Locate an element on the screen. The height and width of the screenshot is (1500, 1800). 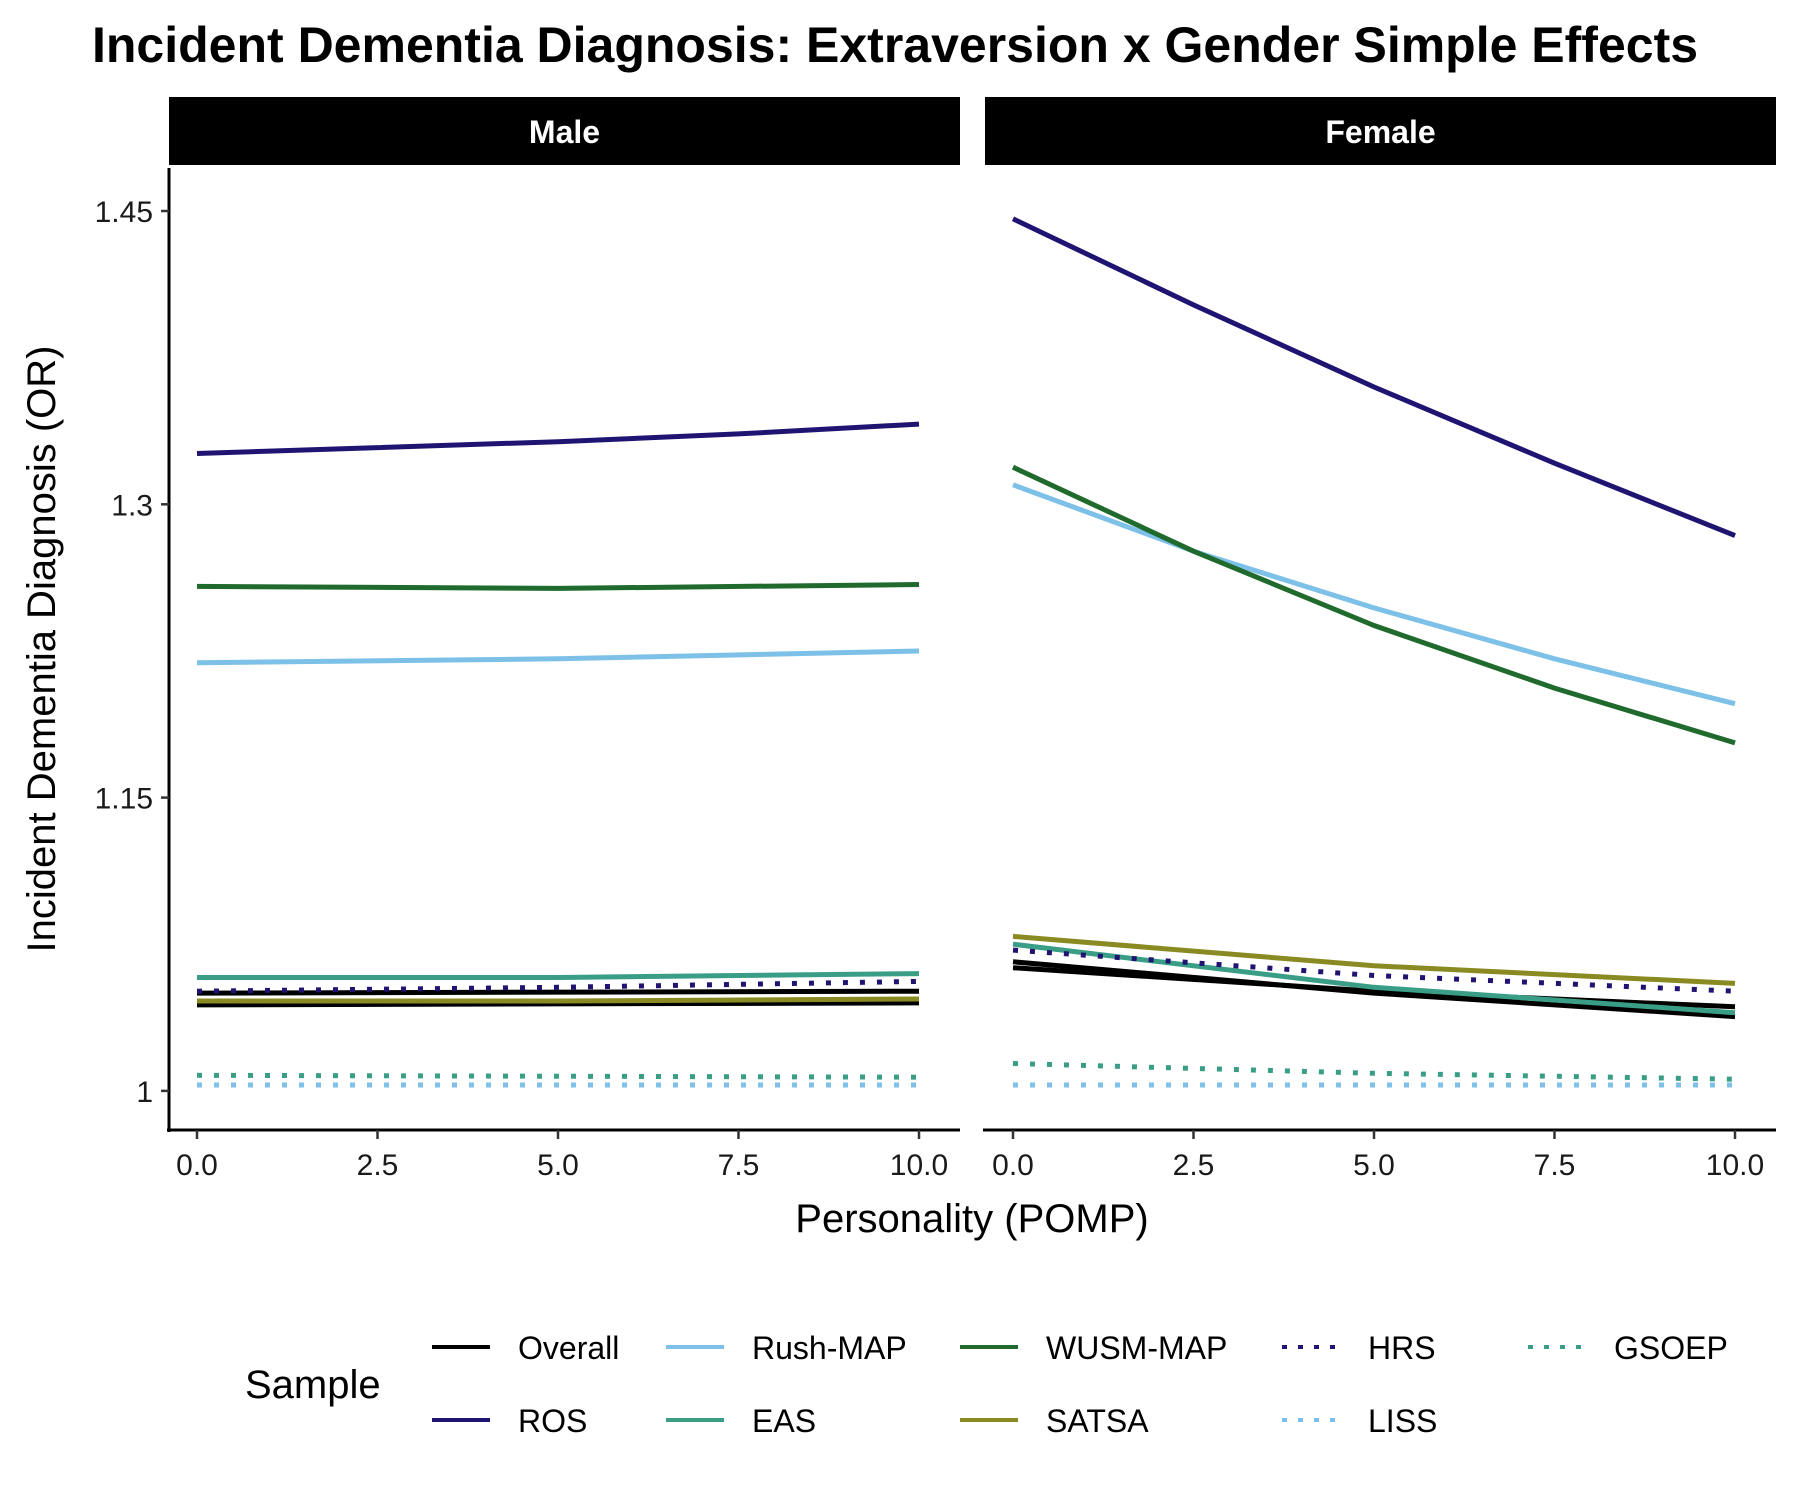
legend-label-overall: Overall is located at coordinates (568, 1348).